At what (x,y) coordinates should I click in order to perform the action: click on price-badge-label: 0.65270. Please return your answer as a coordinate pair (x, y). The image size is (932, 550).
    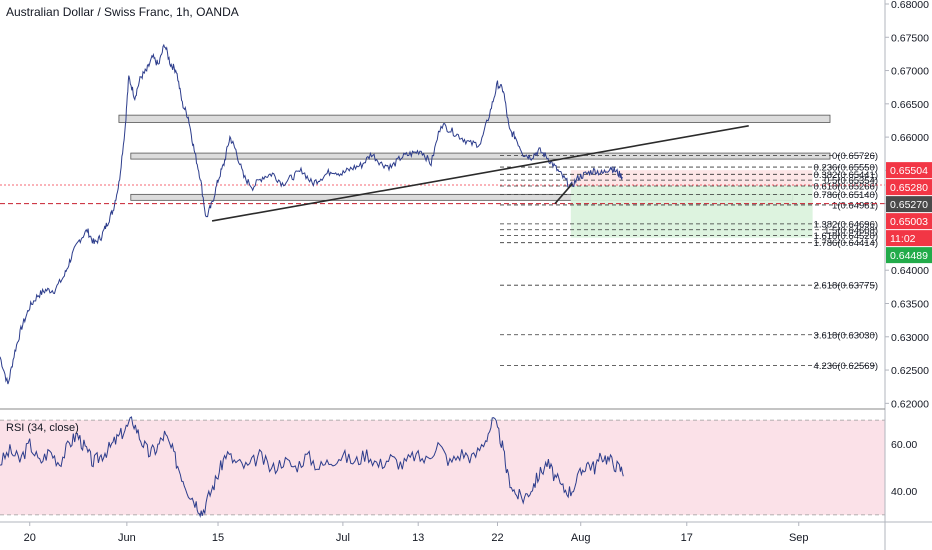
    Looking at the image, I should click on (909, 205).